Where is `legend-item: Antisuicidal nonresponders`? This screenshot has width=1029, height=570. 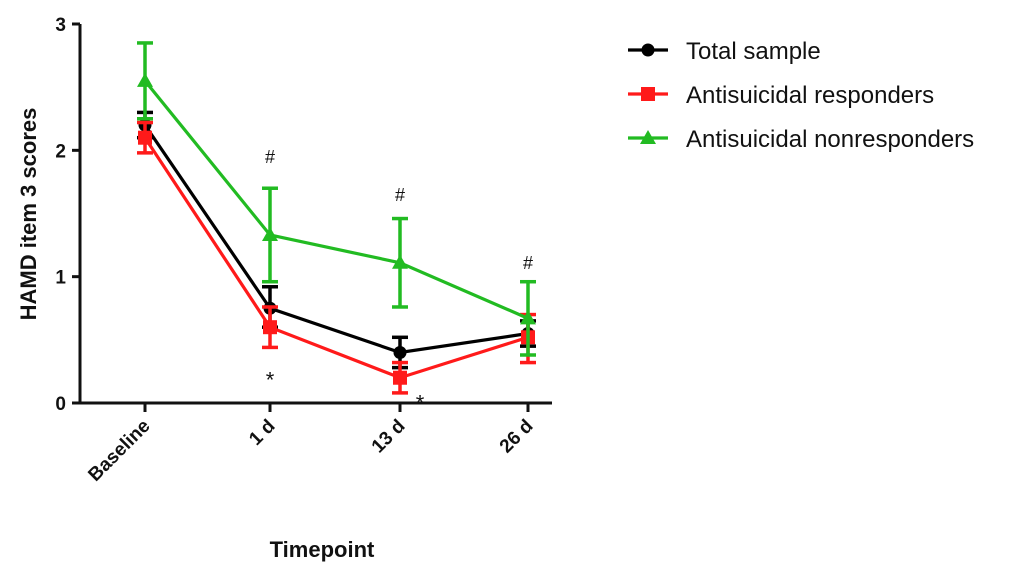
legend-item: Antisuicidal nonresponders is located at coordinates (801, 139).